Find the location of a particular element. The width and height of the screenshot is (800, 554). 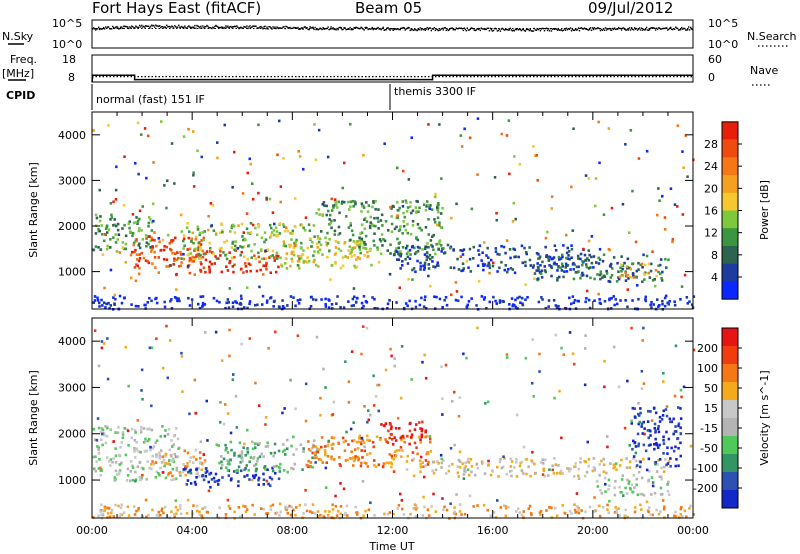

freq-nave-panel: Freq. [MHz] 18 8 60 0 Nave is located at coordinates (390, 69).